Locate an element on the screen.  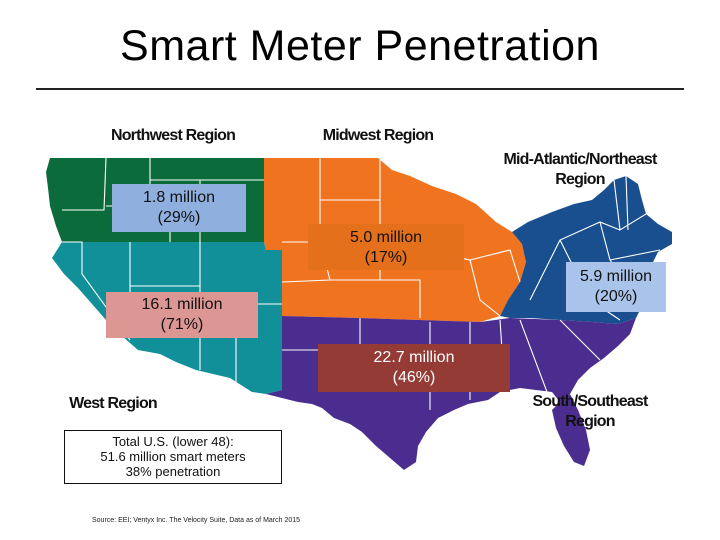
mid-atlantic-northeast-stat-box: 5.9 million (20%) is located at coordinates (616, 287).